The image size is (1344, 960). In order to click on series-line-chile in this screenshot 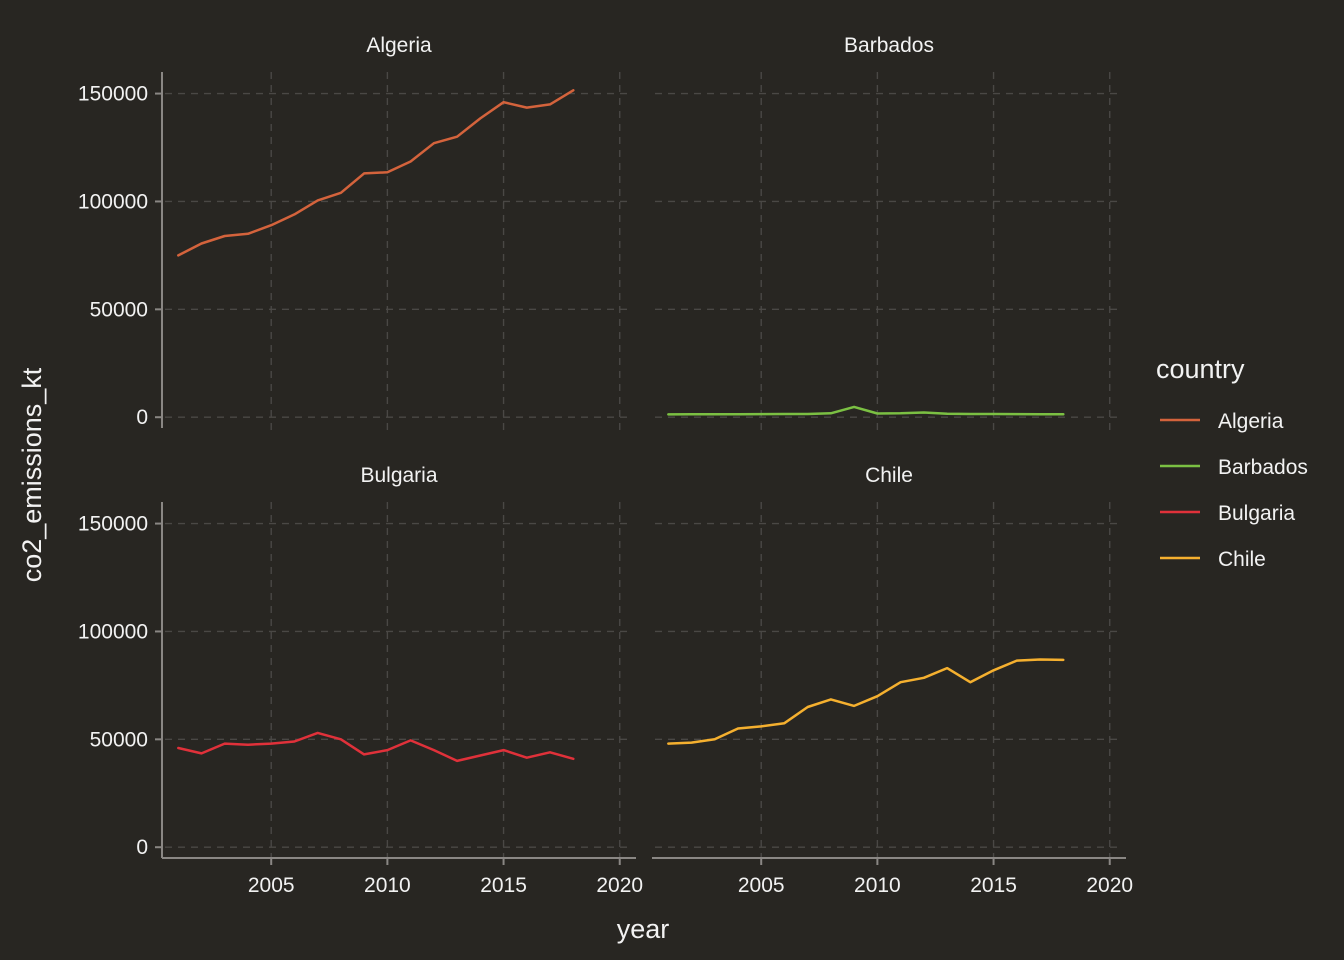, I will do `click(866, 701)`.